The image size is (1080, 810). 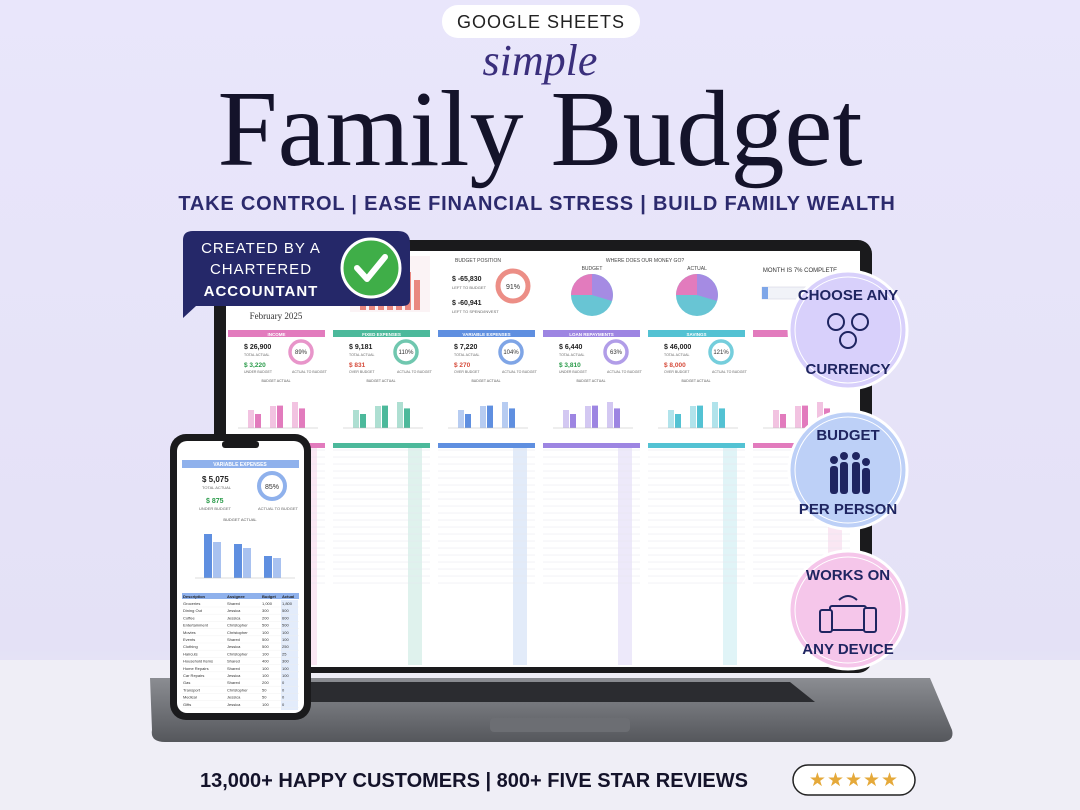 I want to click on badge-line: CHARTERED, so click(x=261, y=269).